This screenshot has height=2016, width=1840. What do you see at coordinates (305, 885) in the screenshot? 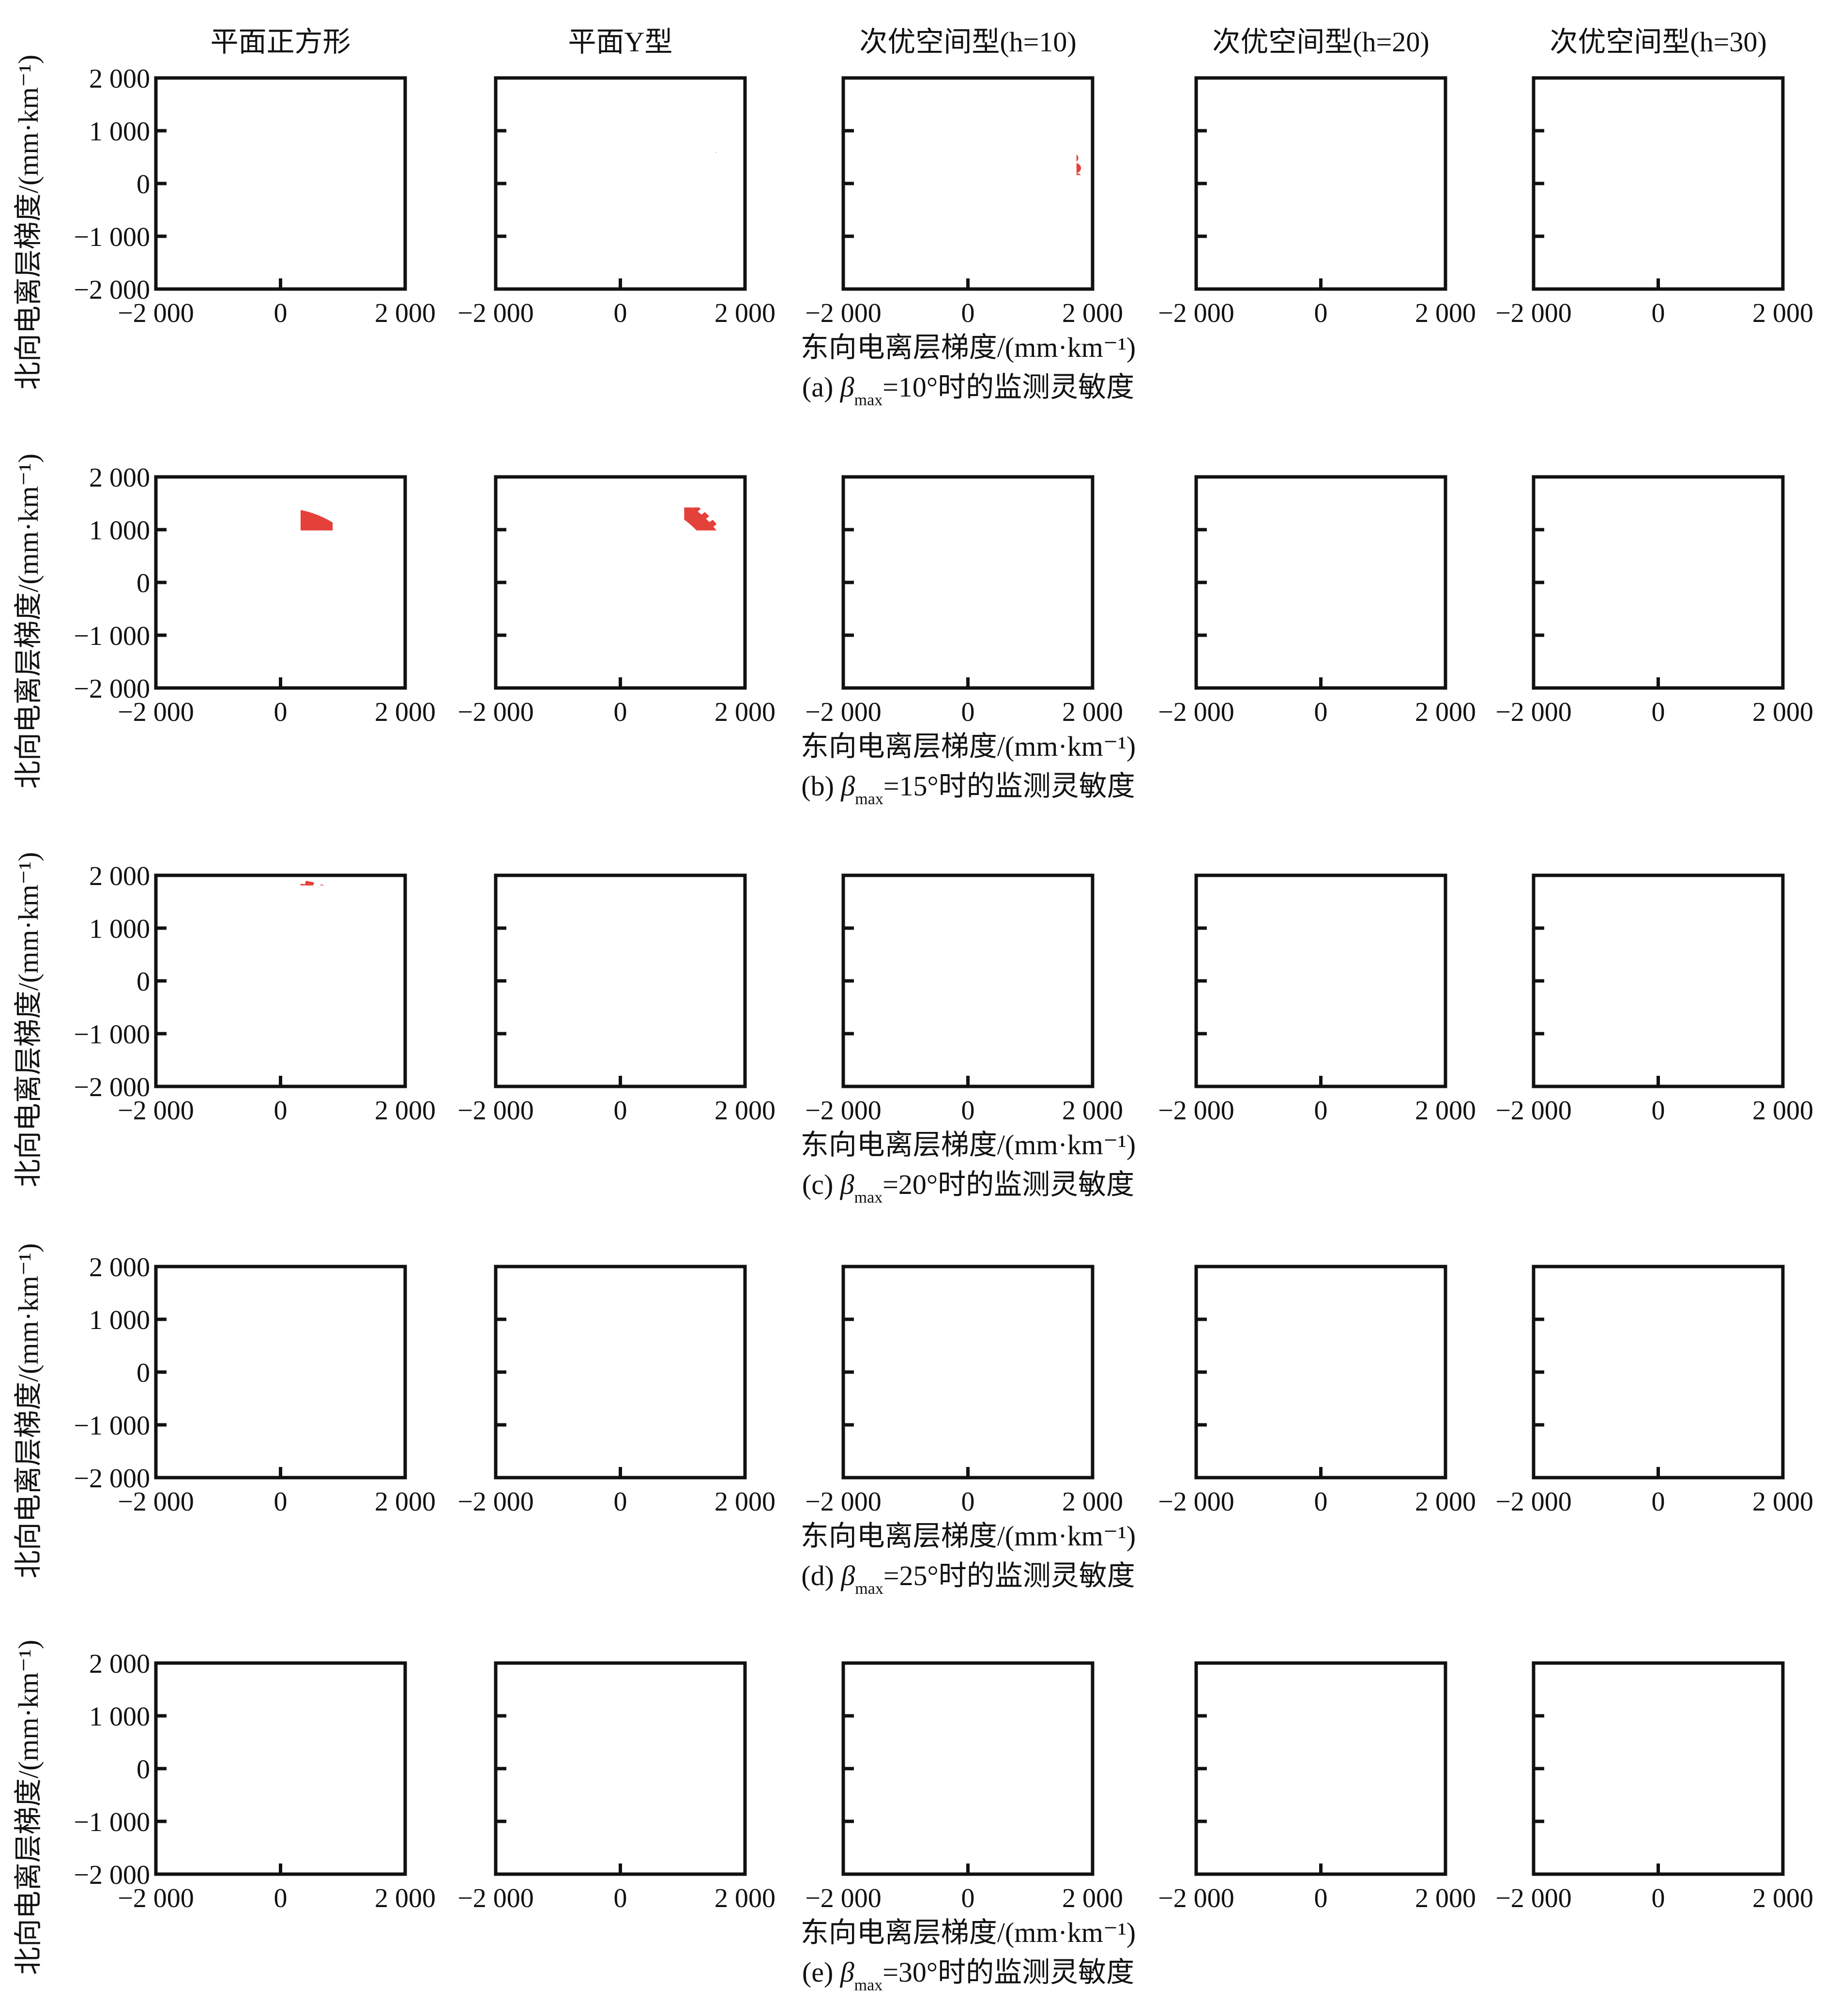
I see `sensitivity-ring` at bounding box center [305, 885].